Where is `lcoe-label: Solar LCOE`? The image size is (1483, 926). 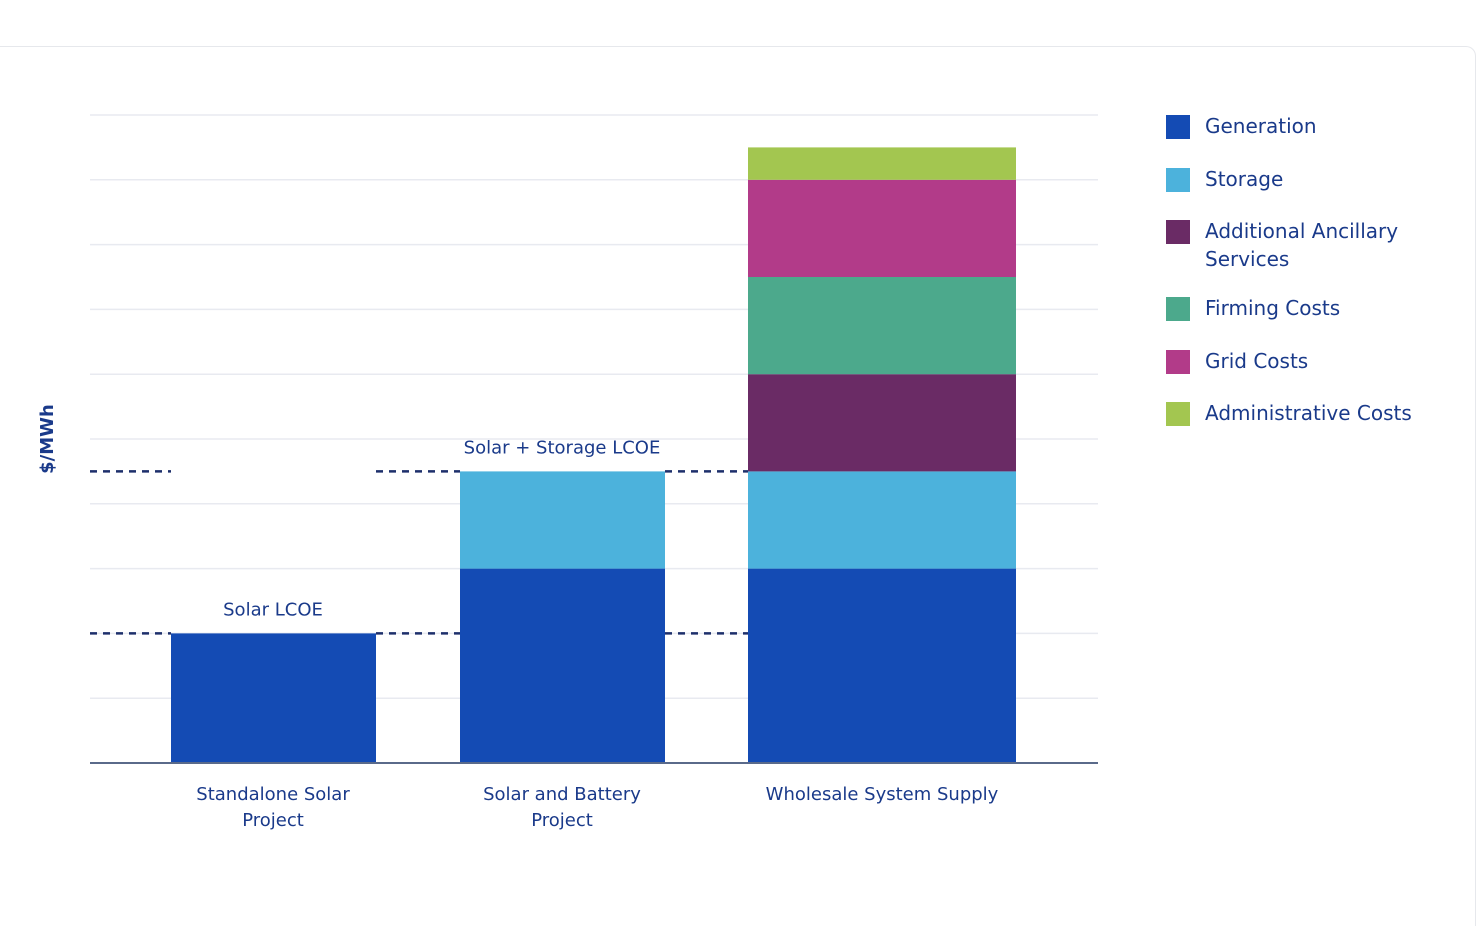 lcoe-label: Solar LCOE is located at coordinates (273, 609).